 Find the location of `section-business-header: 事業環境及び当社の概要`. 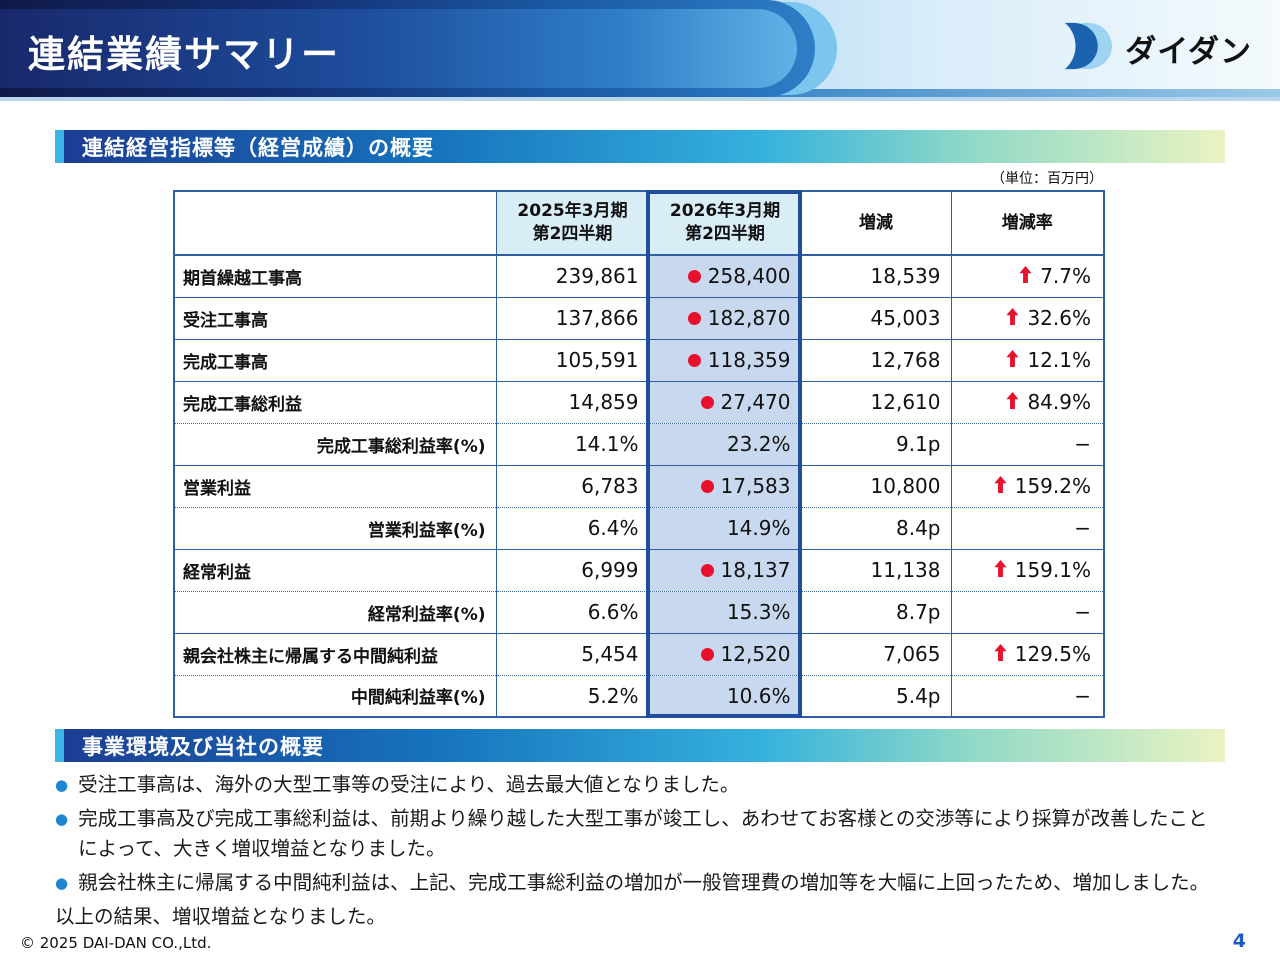

section-business-header: 事業環境及び当社の概要 is located at coordinates (640, 745).